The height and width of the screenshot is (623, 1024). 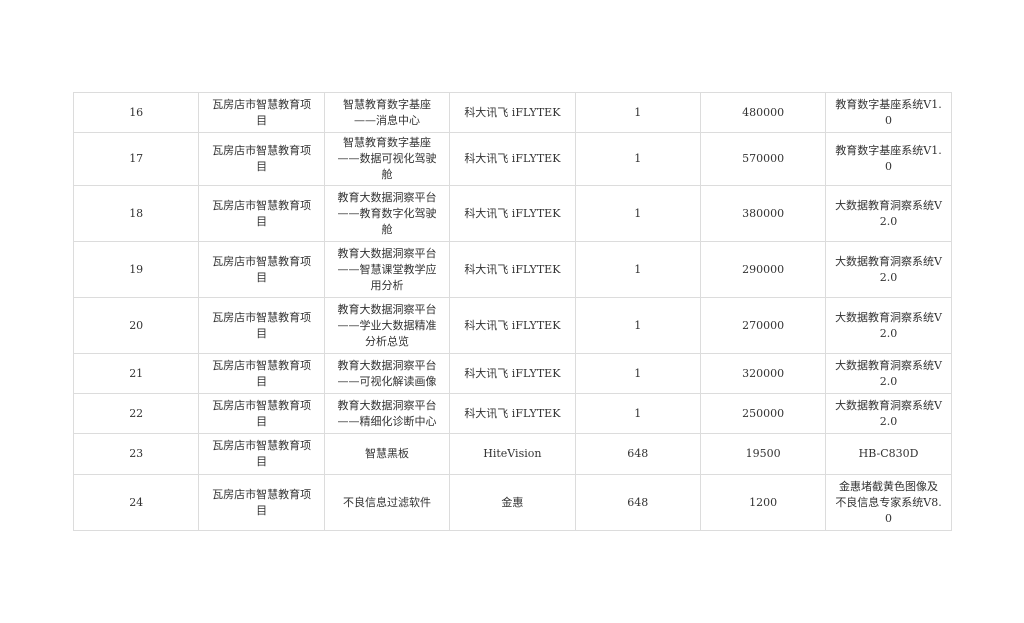 What do you see at coordinates (136, 213) in the screenshot?
I see `cell-row-number: 18` at bounding box center [136, 213].